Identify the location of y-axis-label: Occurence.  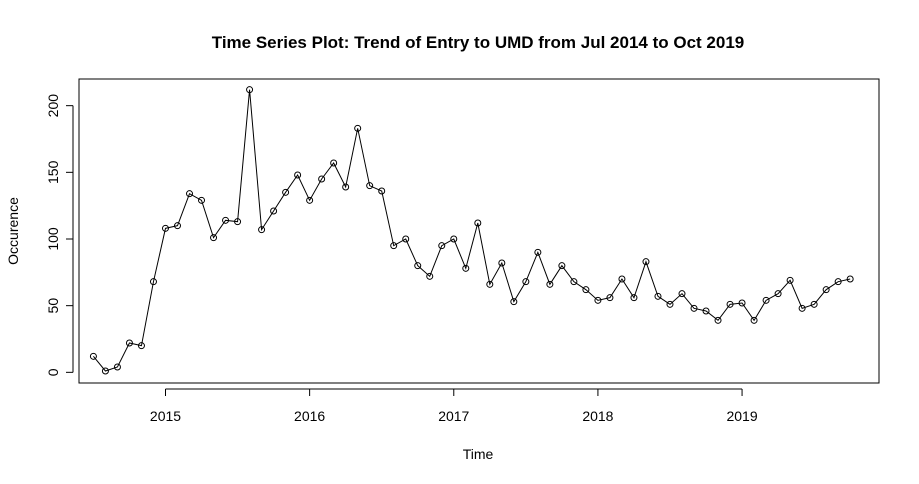
(13, 231).